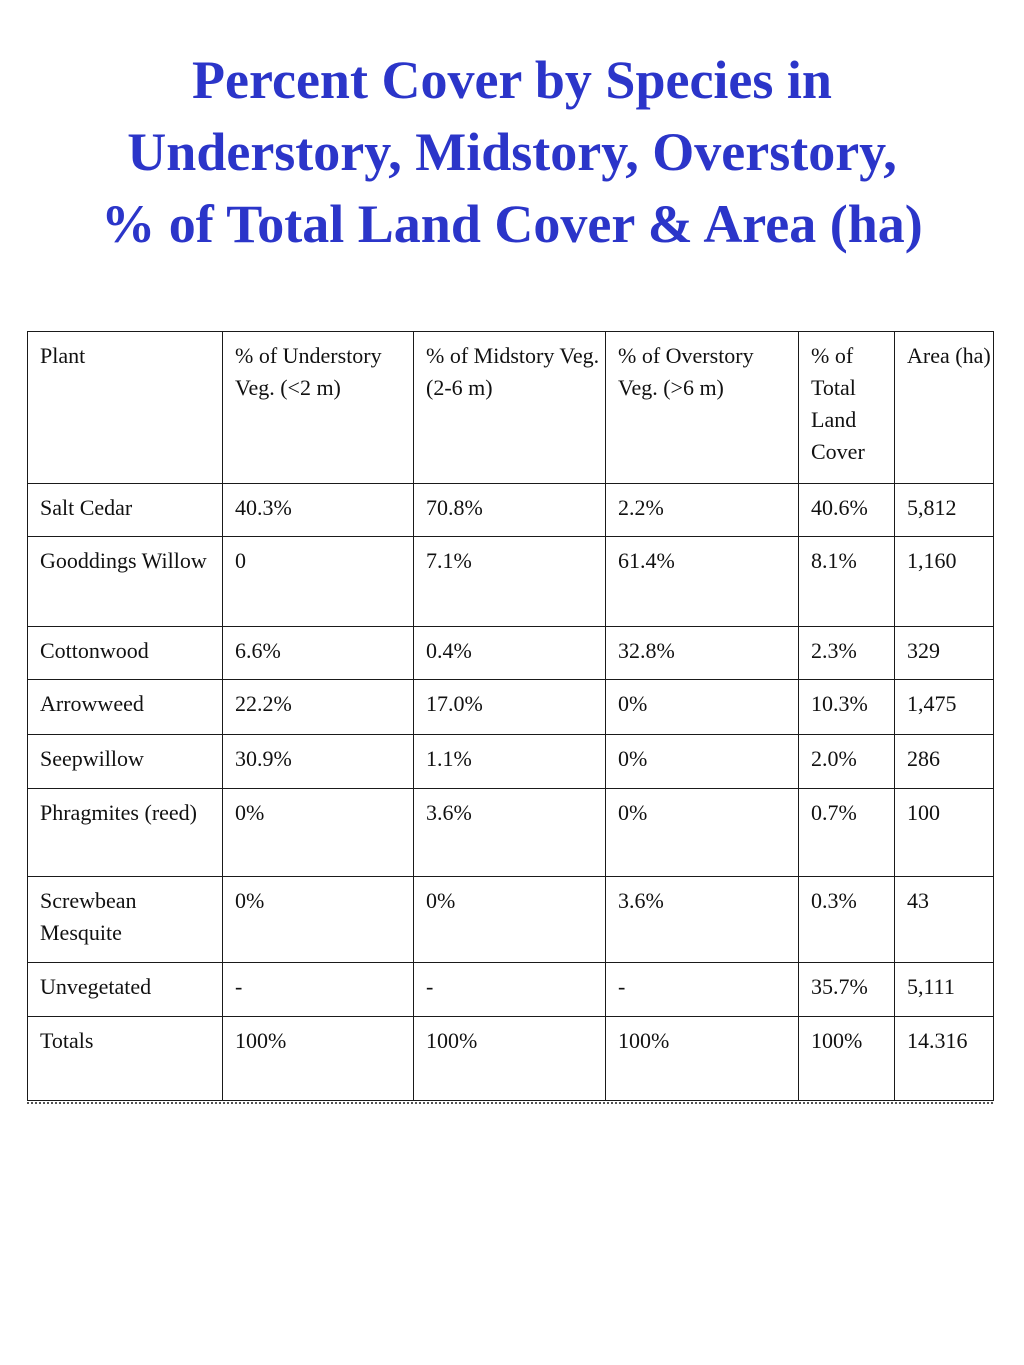 The image size is (1024, 1365). I want to click on cell-midstory: 7.1%, so click(509, 581).